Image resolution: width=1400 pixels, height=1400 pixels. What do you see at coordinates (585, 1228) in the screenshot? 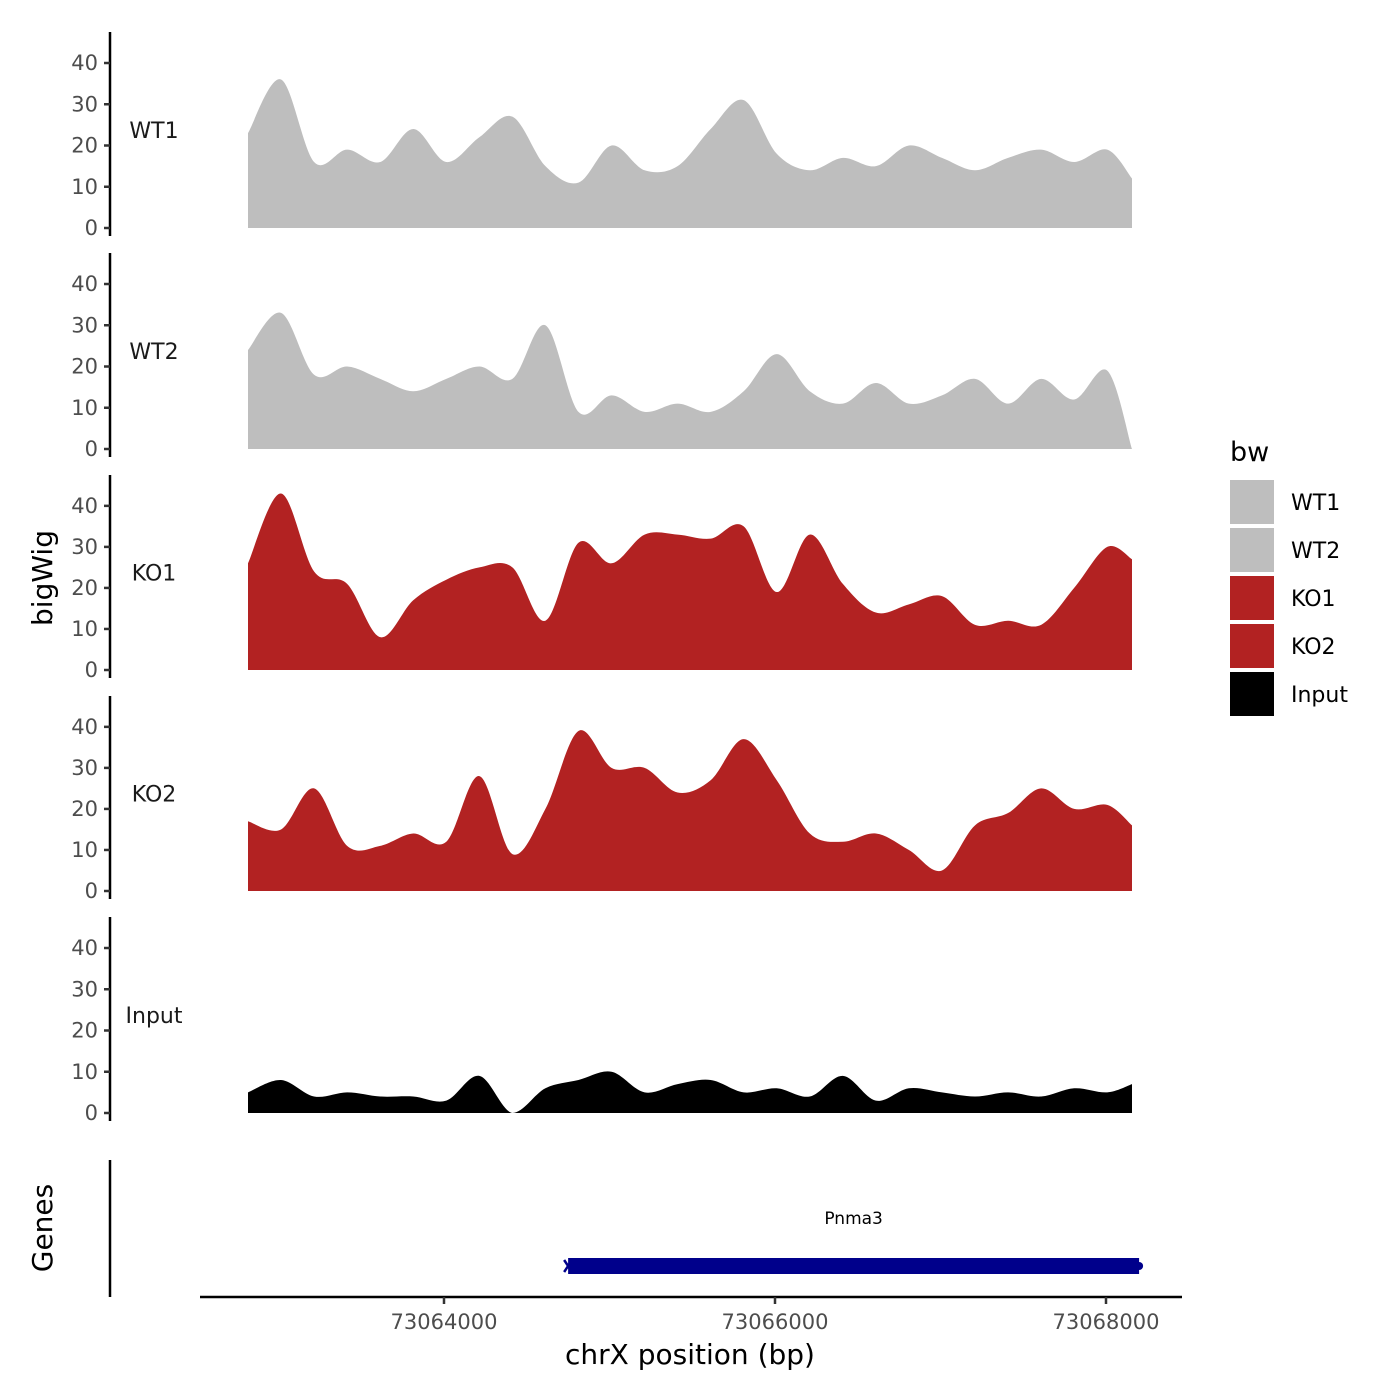
I see `genes-track: Genes Pnma3` at bounding box center [585, 1228].